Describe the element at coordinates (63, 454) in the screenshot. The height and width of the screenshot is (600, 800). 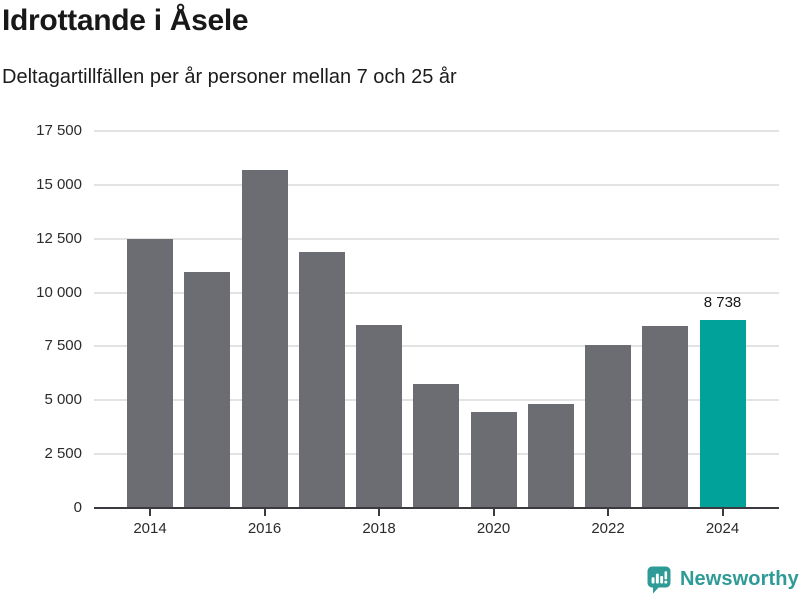
I see `y-tick-label: 2 500` at that location.